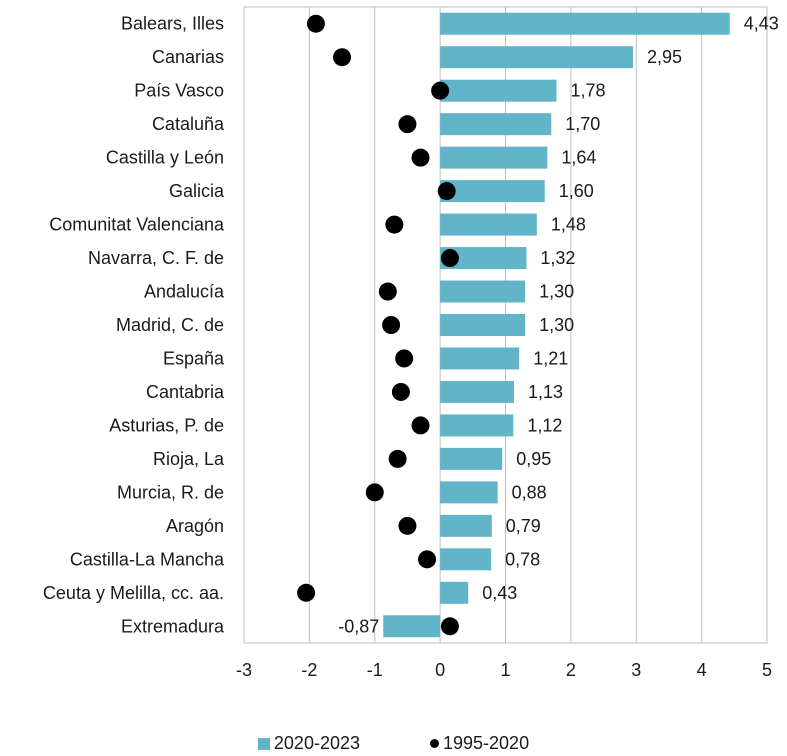  Describe the element at coordinates (576, 191) in the screenshot. I see `data-label: 1,60` at that location.